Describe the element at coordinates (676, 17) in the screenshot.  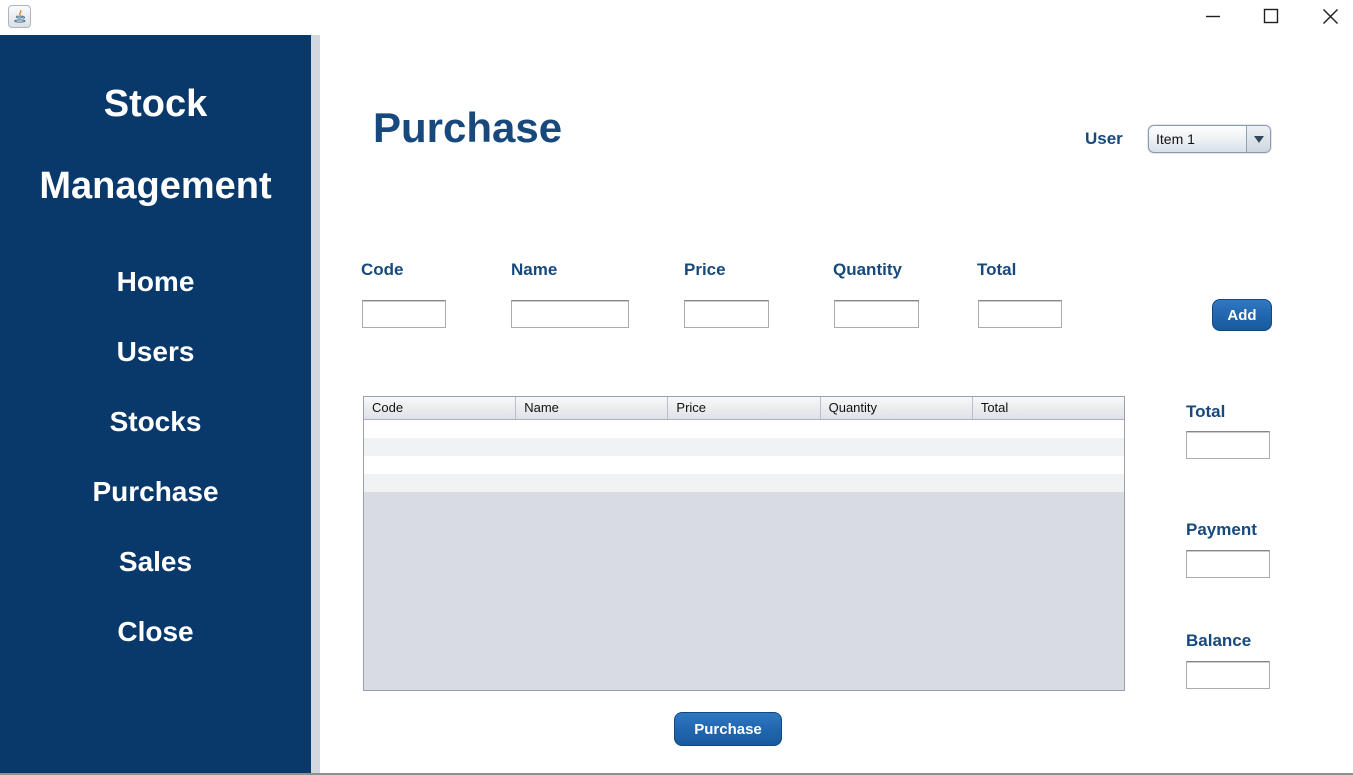
I see `titlebar` at that location.